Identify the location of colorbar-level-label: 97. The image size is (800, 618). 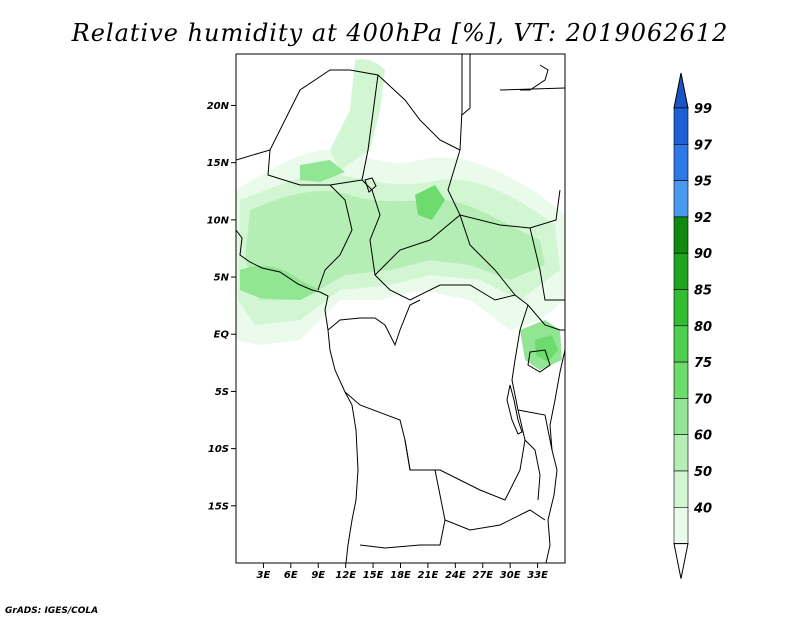
(703, 145).